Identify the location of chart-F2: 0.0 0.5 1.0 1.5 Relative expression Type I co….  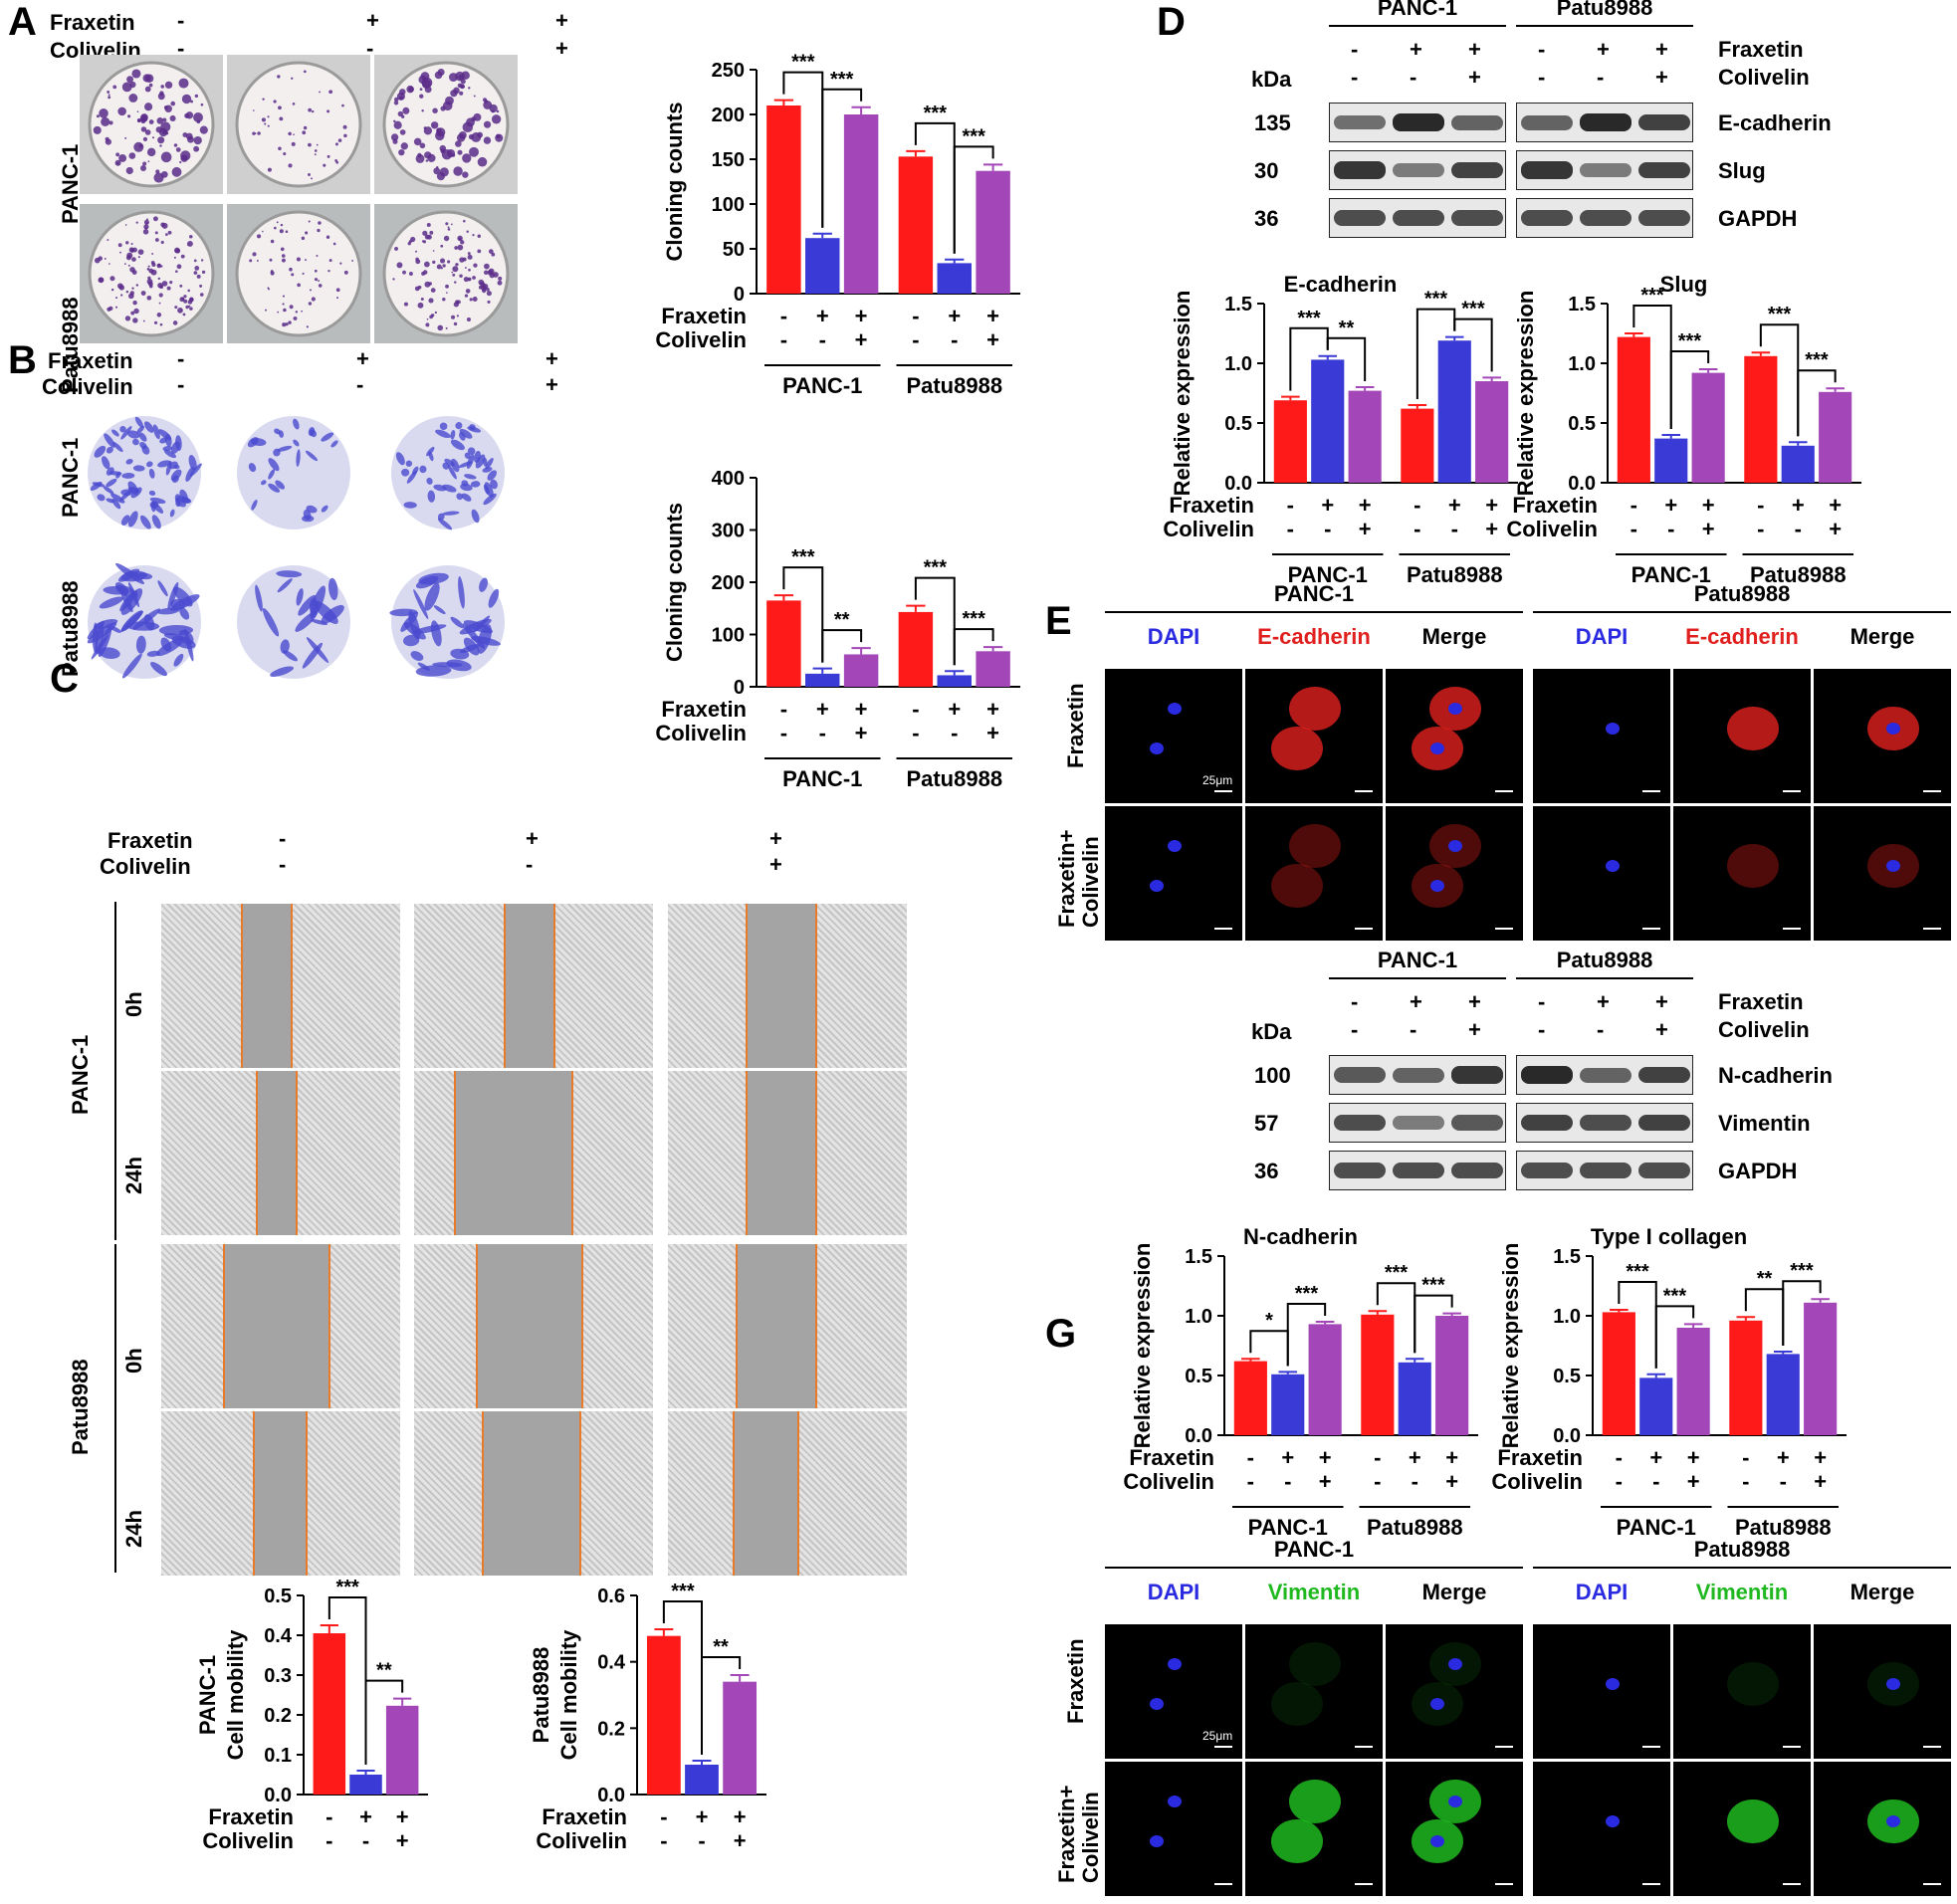
(1669, 1382).